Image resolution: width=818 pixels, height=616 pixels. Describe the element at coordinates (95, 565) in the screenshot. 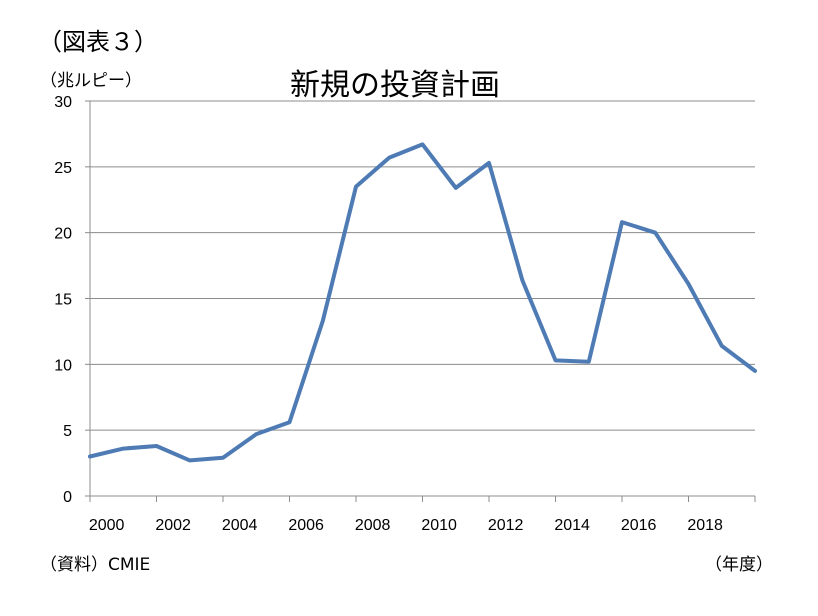

I see `source-label: （資料）CMIE` at that location.